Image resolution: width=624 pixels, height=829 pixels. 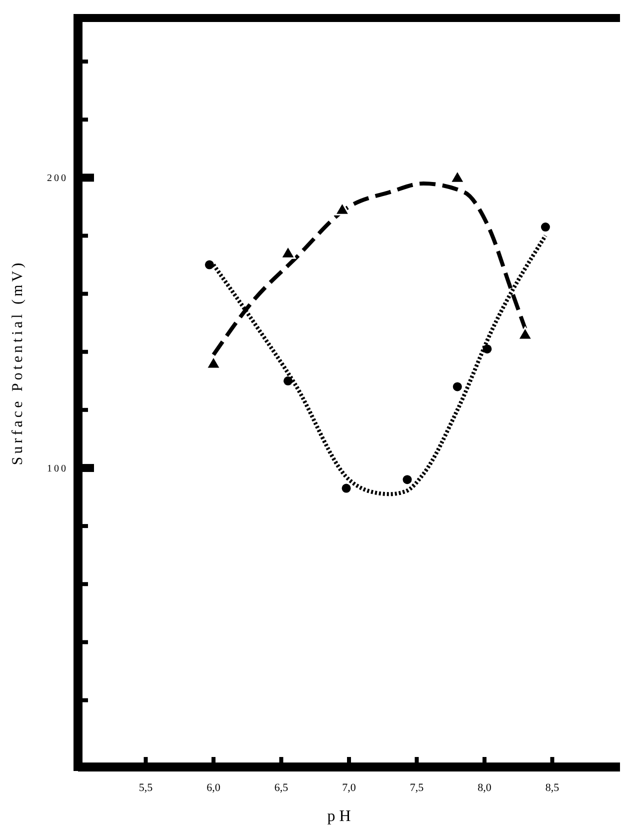 What do you see at coordinates (281, 788) in the screenshot?
I see `x-tick-label: 6,5` at bounding box center [281, 788].